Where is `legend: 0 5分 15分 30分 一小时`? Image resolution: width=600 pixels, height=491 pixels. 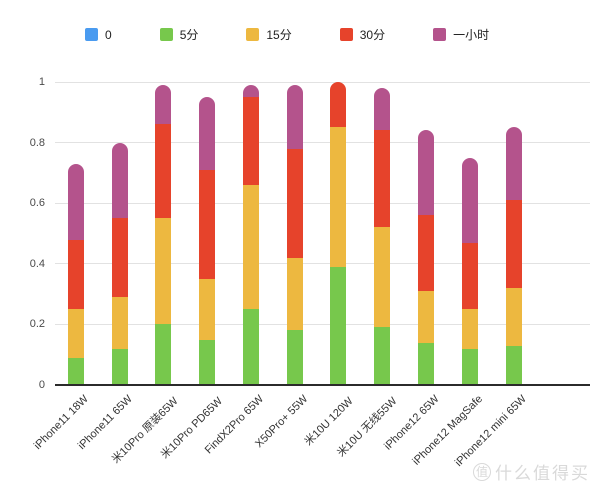 legend: 0 5分 15分 30分 一小时 is located at coordinates (287, 34).